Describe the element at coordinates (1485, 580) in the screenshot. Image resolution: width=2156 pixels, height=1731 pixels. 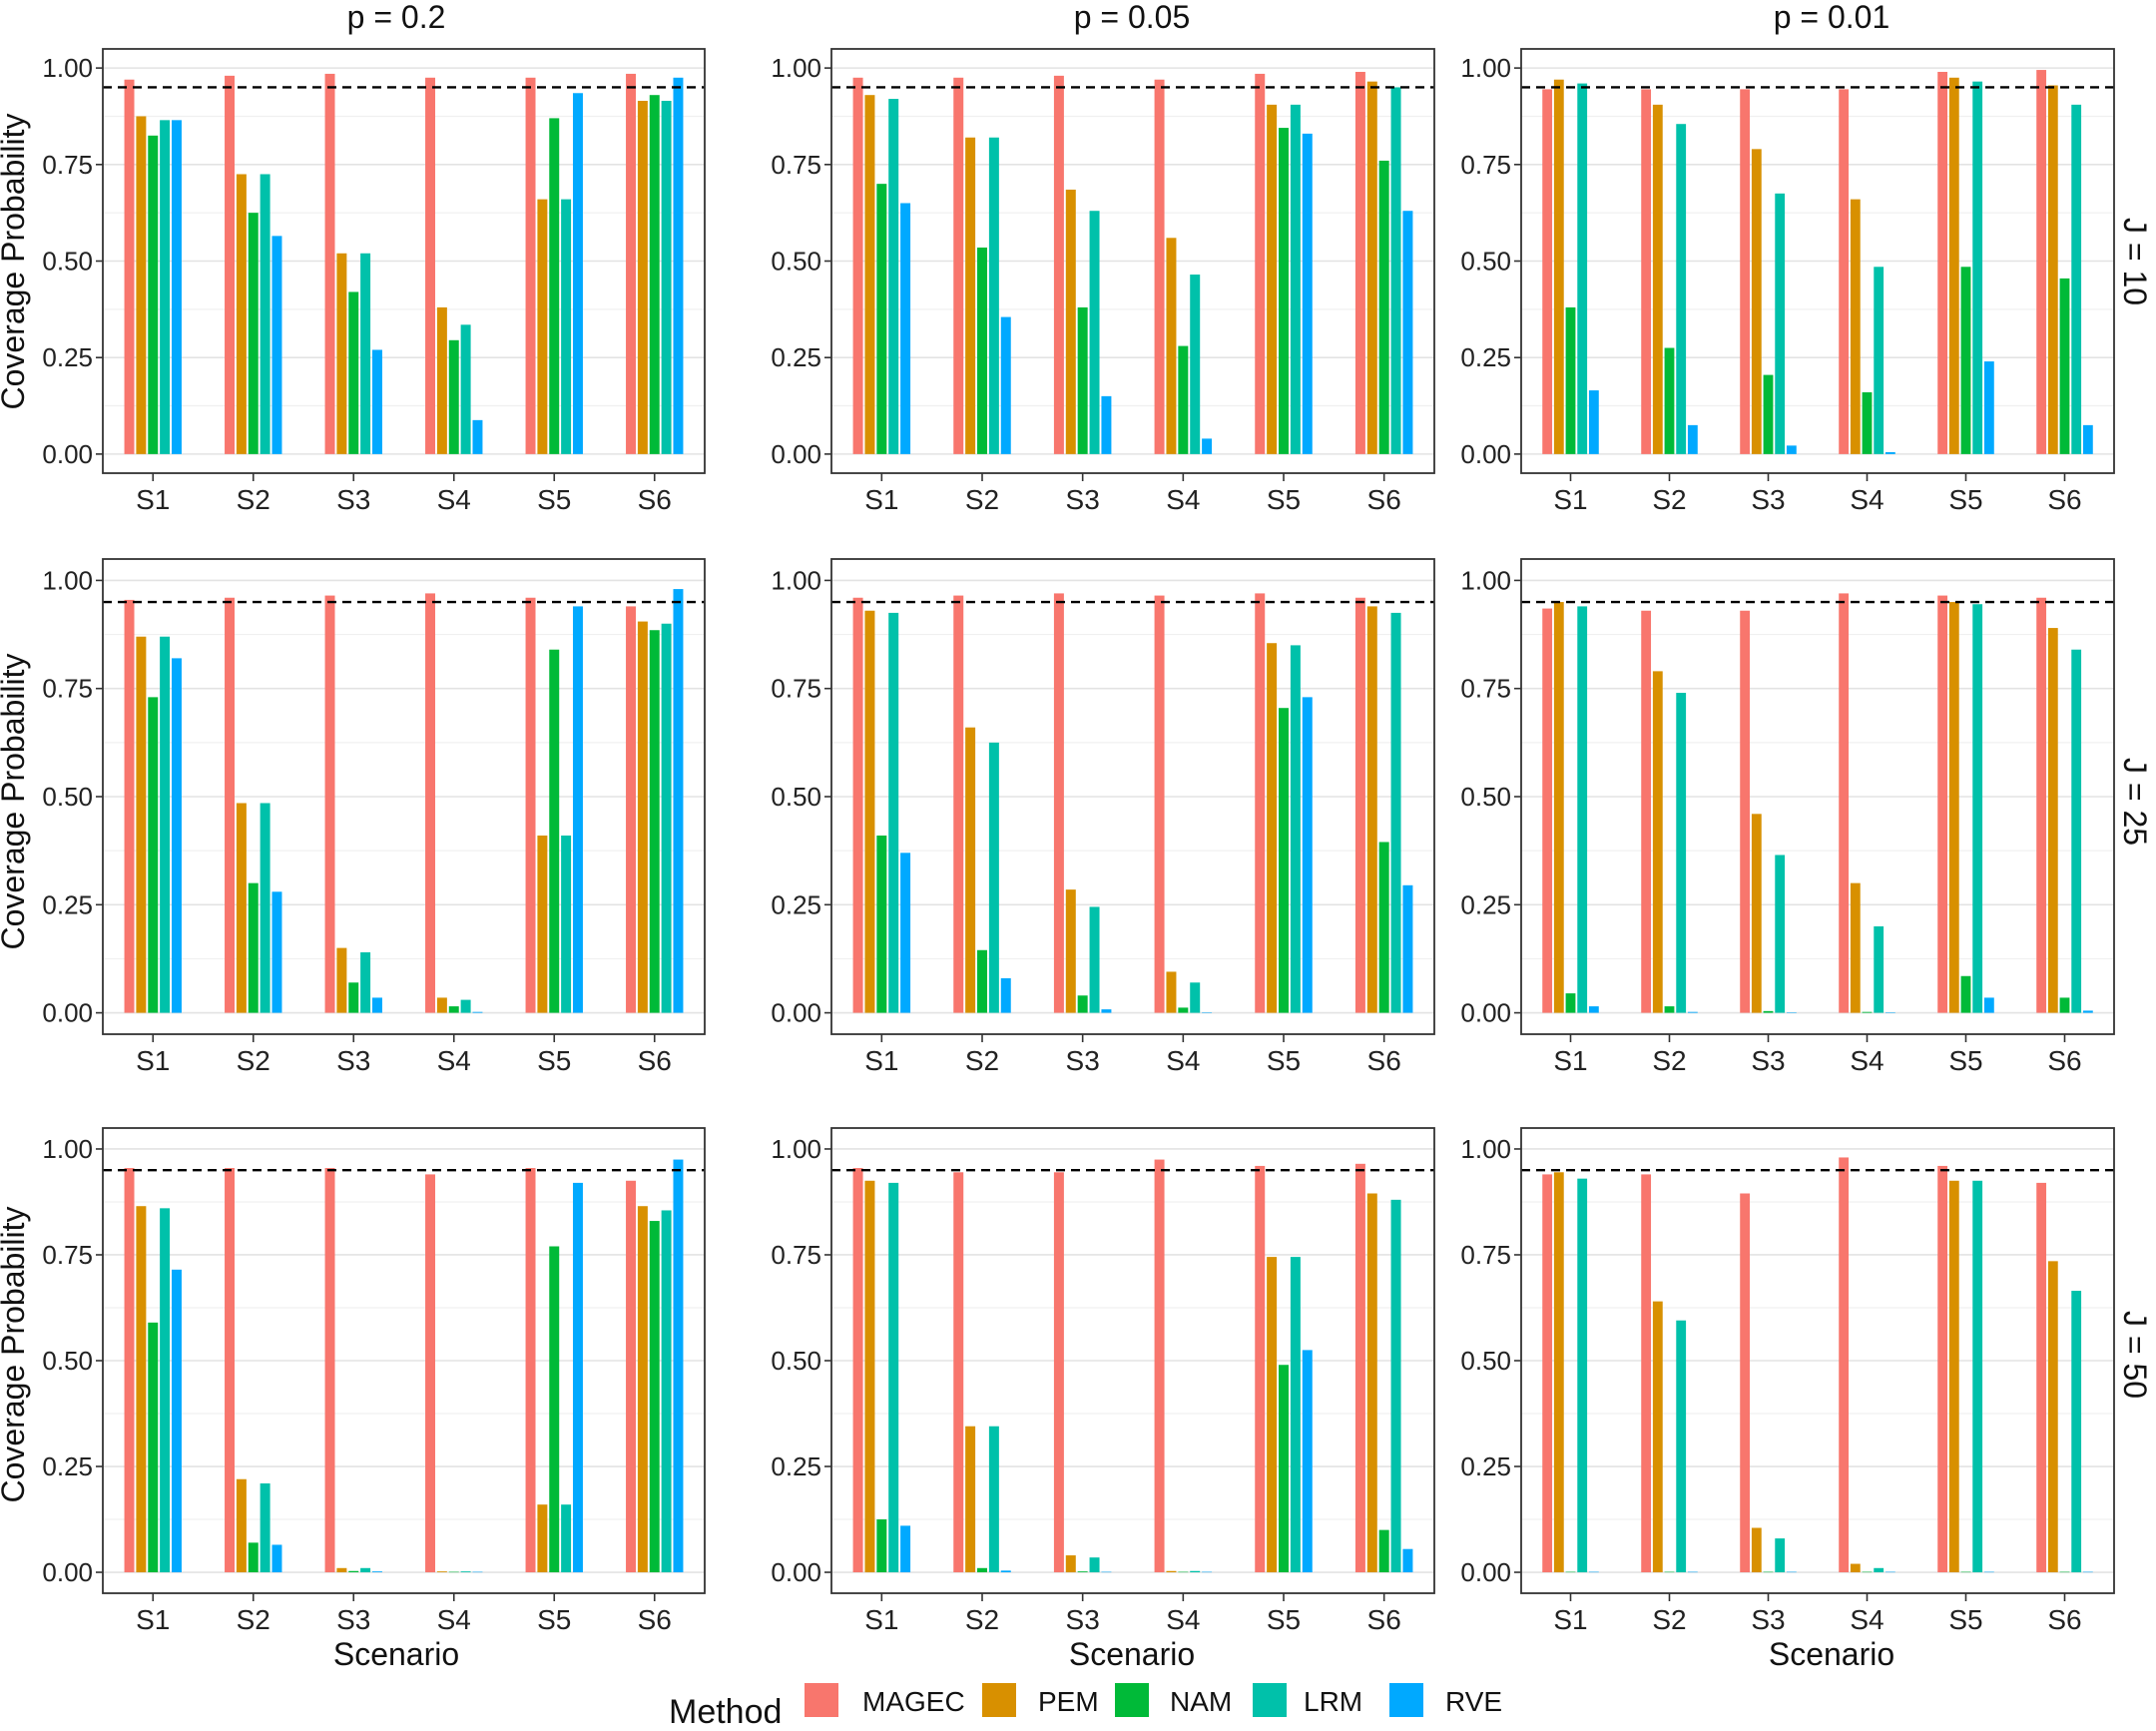
I see `y-tick-label-r1c2-4: 1.00` at that location.